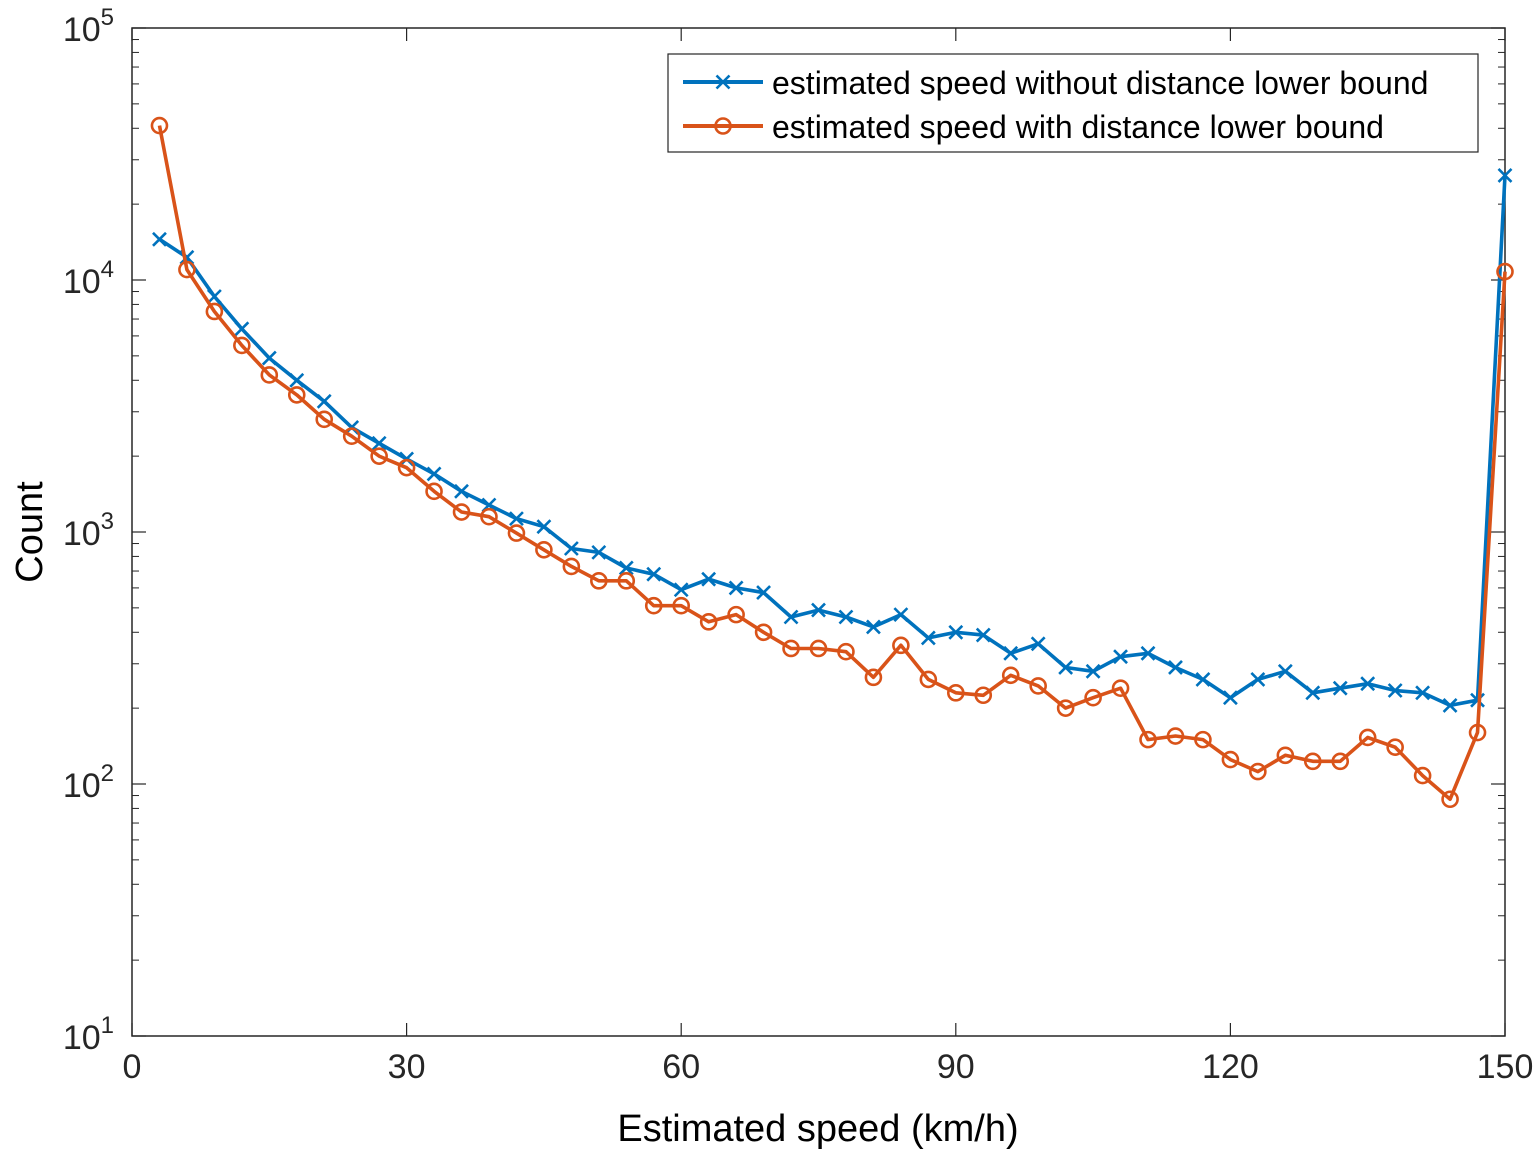 Image resolution: width=1536 pixels, height=1152 pixels. What do you see at coordinates (1505, 1067) in the screenshot?
I see `x-tick-label: 150` at bounding box center [1505, 1067].